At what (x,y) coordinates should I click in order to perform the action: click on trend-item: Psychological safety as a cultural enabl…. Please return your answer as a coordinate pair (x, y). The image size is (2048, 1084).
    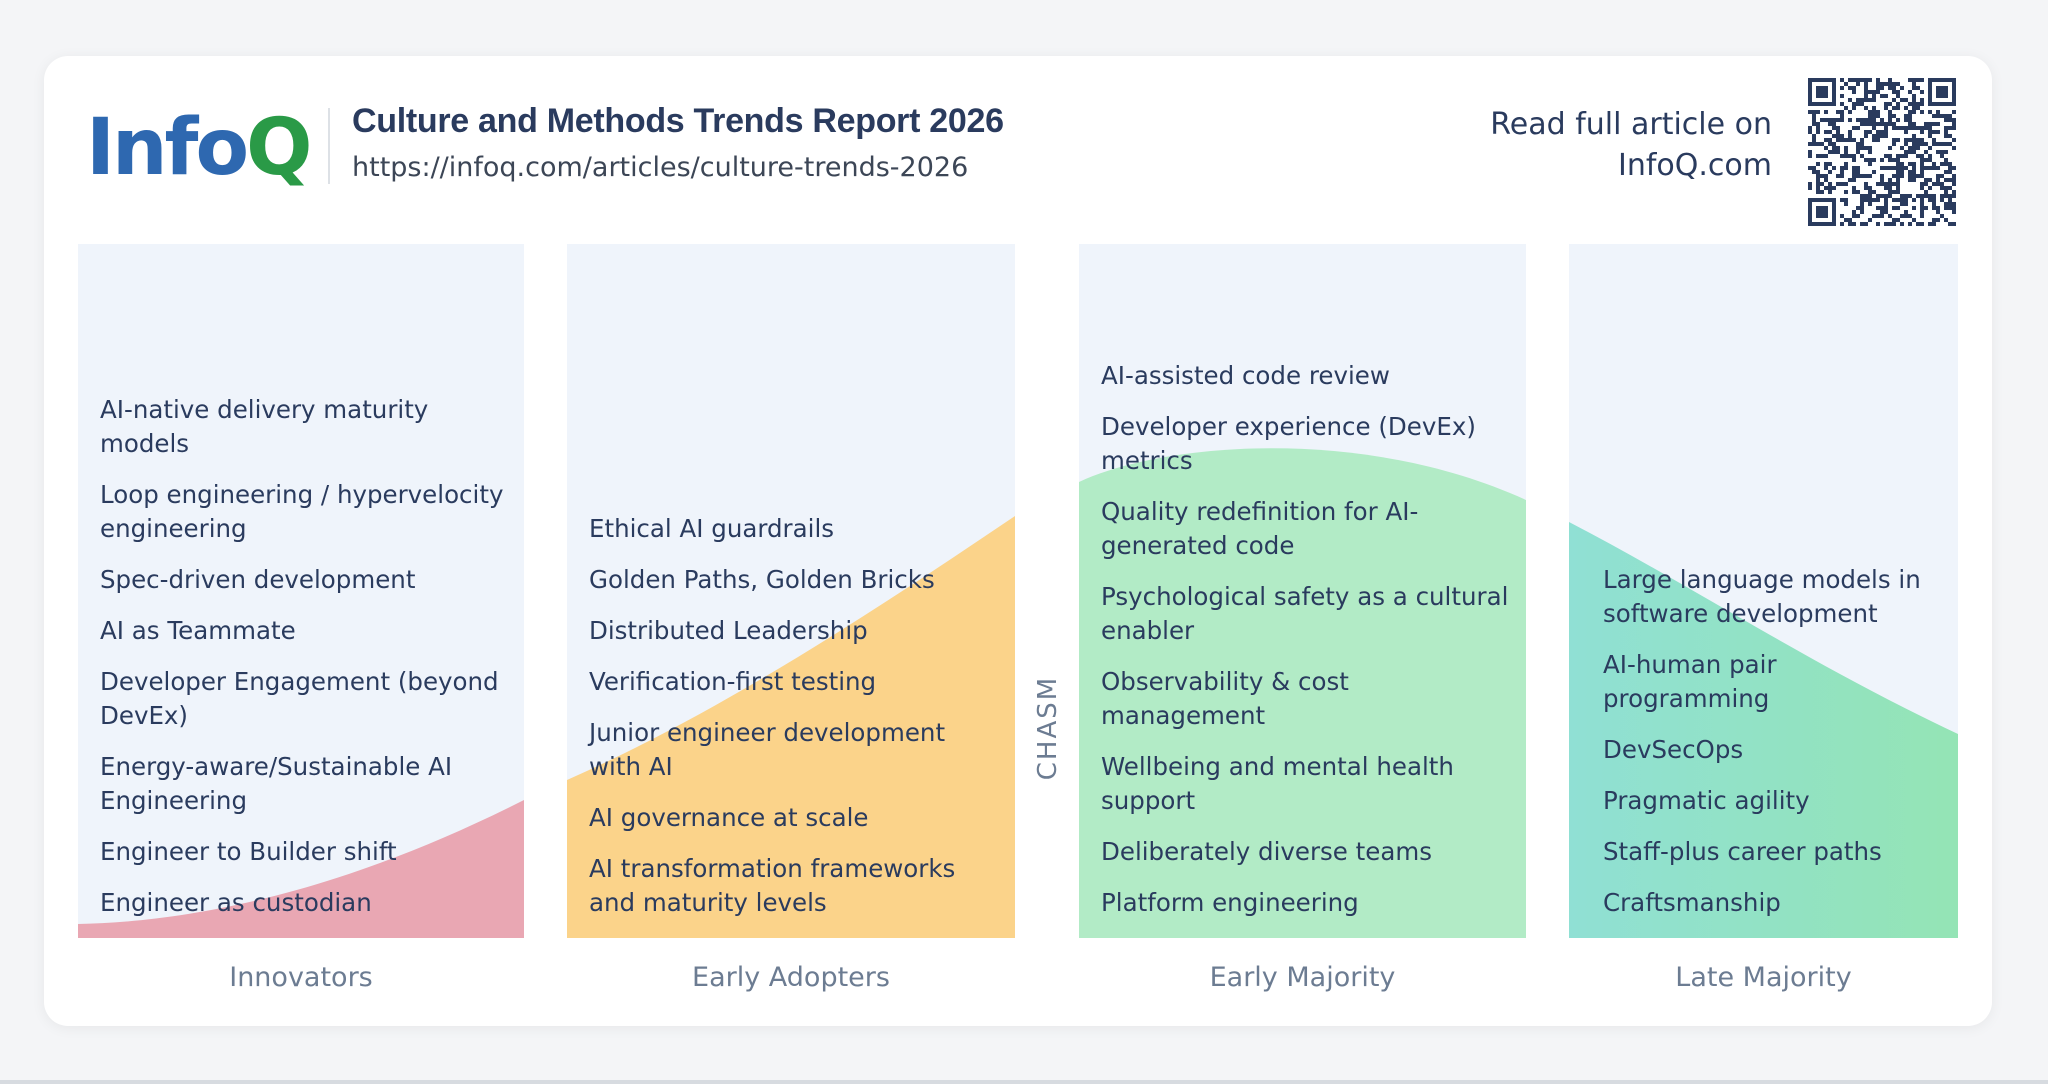
    Looking at the image, I should click on (1305, 613).